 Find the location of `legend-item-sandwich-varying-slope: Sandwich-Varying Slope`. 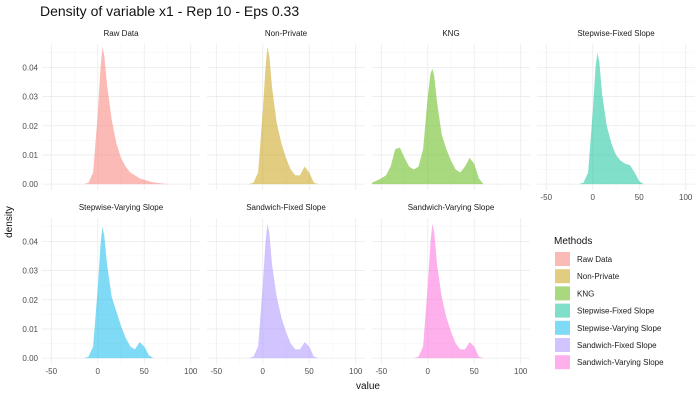

legend-item-sandwich-varying-slope: Sandwich-Varying Slope is located at coordinates (609, 362).